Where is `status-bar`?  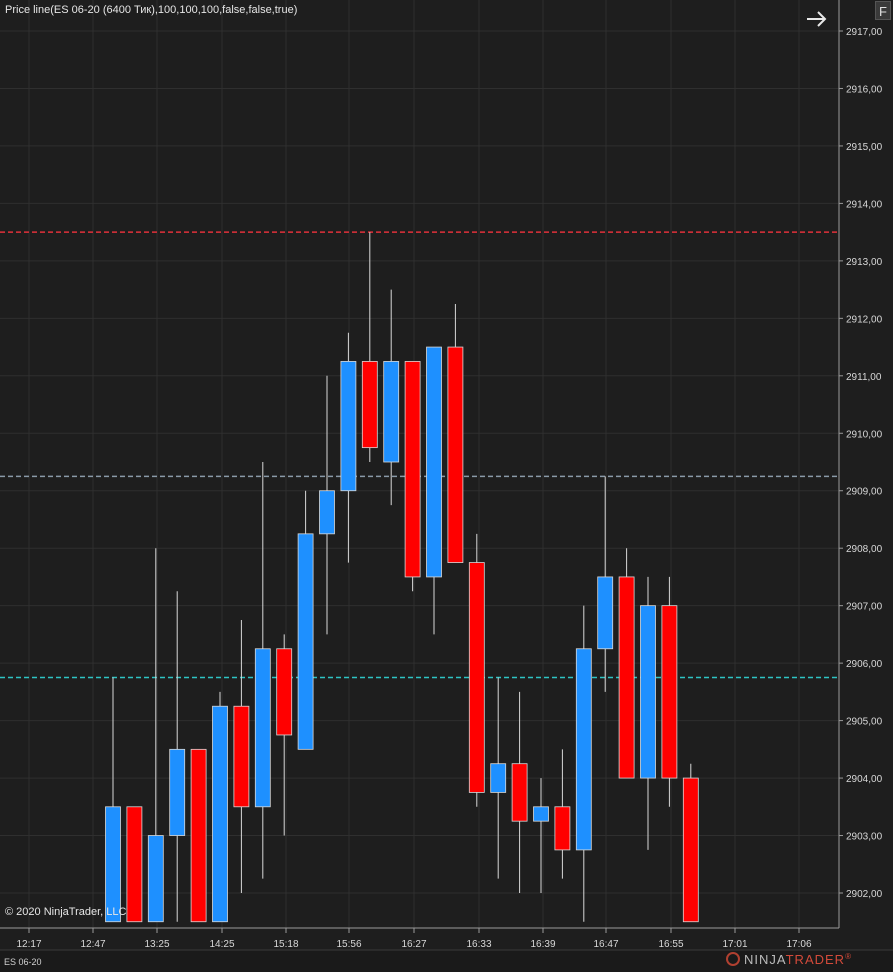
status-bar is located at coordinates (446, 961).